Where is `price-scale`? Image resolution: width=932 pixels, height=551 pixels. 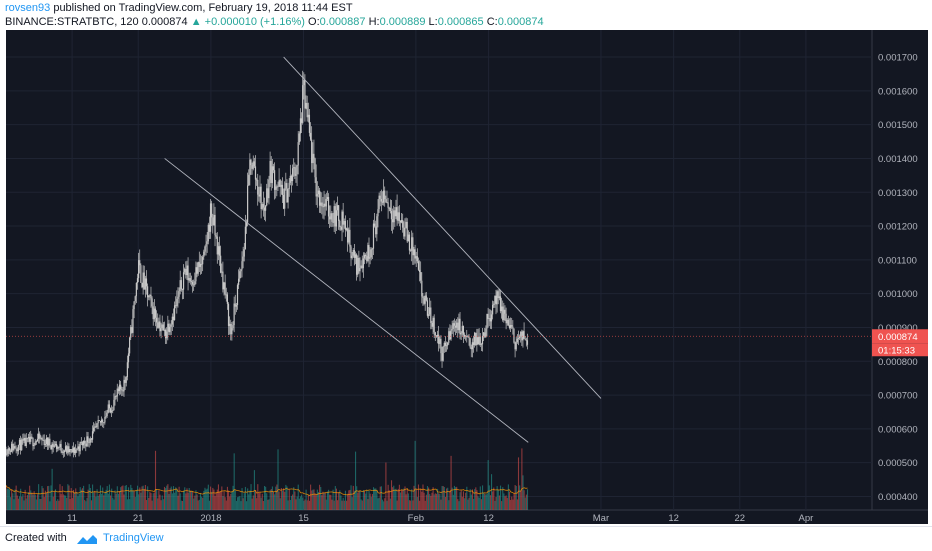 price-scale is located at coordinates (900, 270).